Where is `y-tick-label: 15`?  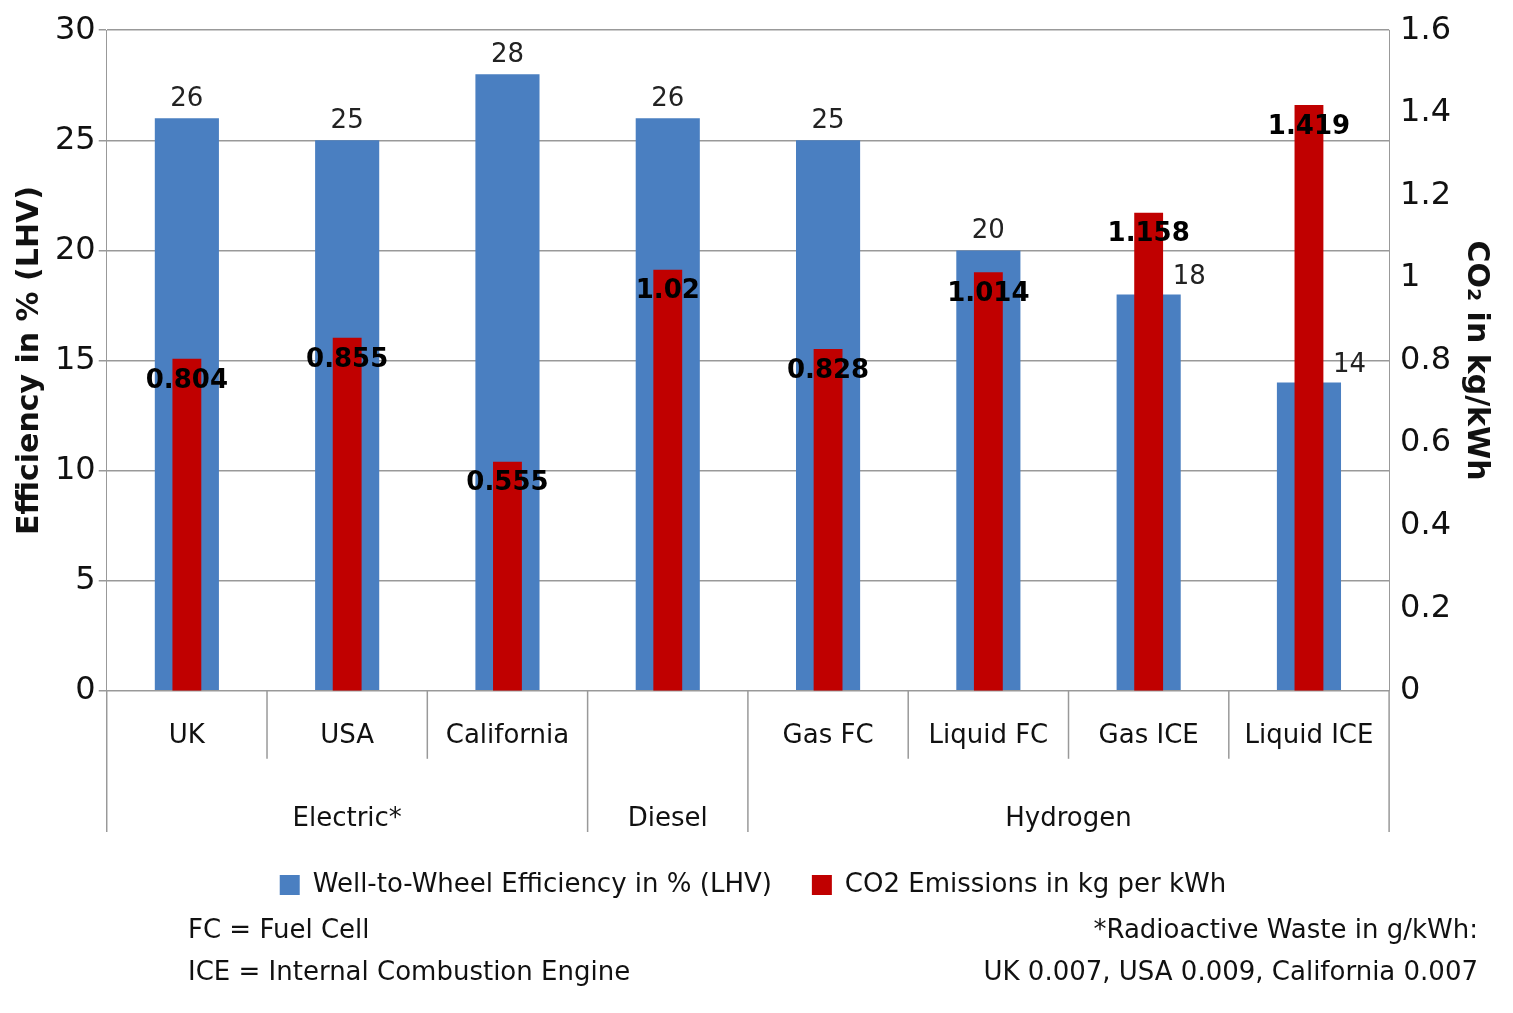 y-tick-label: 15 is located at coordinates (75, 357).